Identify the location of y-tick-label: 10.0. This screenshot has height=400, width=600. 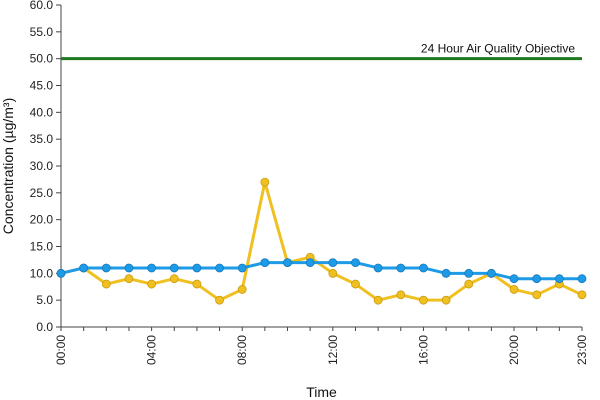
(42, 273).